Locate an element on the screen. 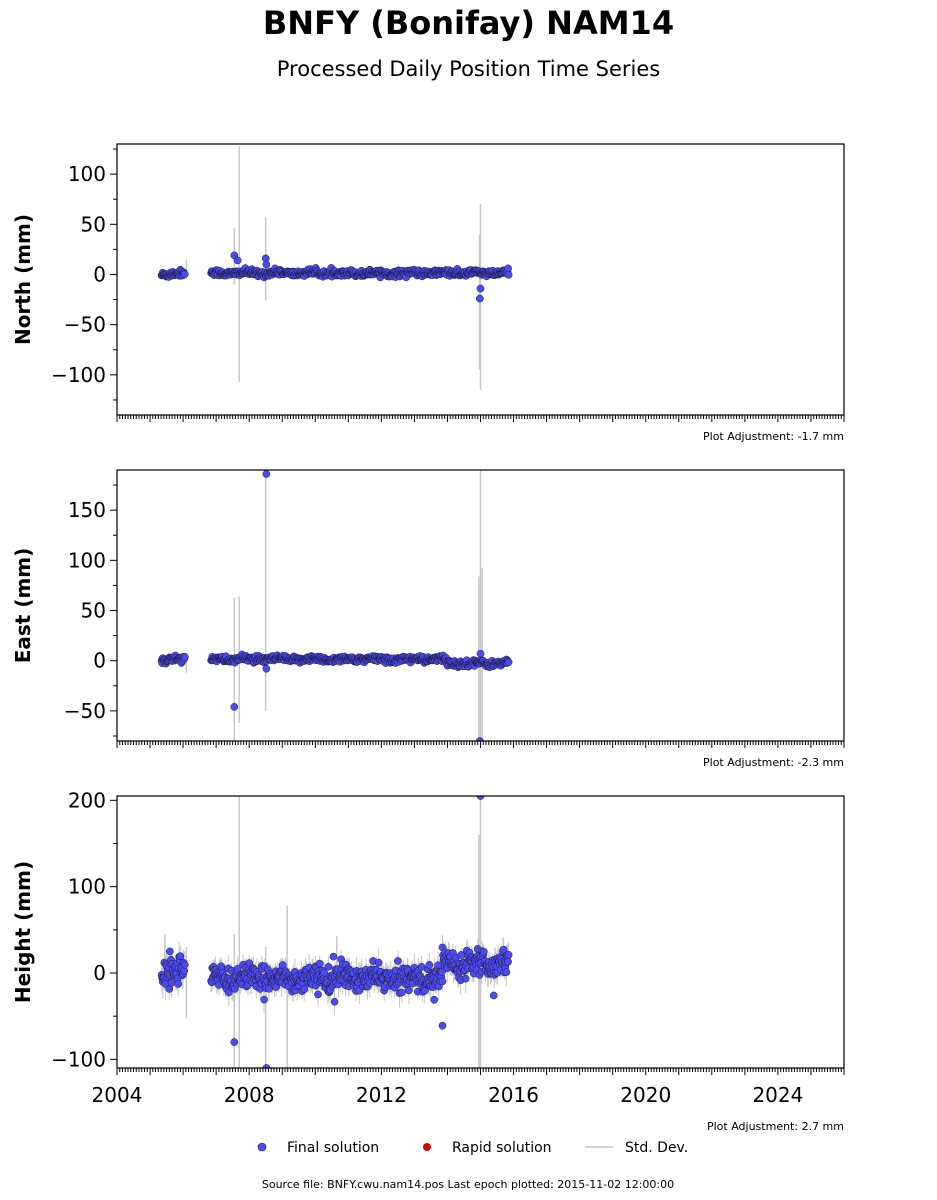  legend-rapid-label: Rapid solution is located at coordinates (502, 1148).